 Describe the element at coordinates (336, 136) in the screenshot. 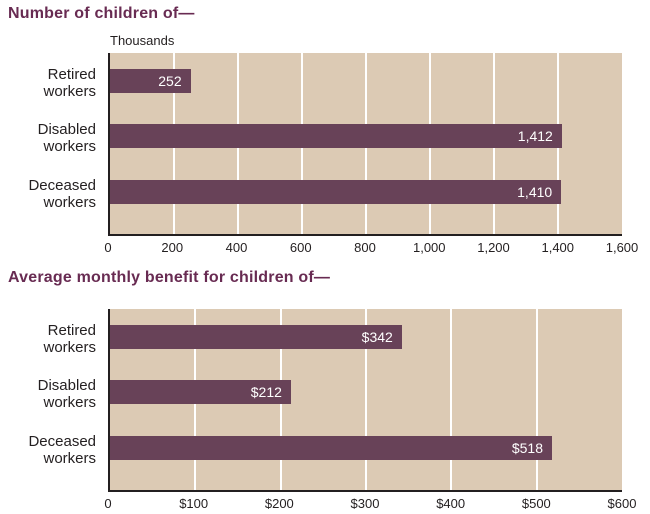

I see `bar-disabled-workers: 1,412` at that location.